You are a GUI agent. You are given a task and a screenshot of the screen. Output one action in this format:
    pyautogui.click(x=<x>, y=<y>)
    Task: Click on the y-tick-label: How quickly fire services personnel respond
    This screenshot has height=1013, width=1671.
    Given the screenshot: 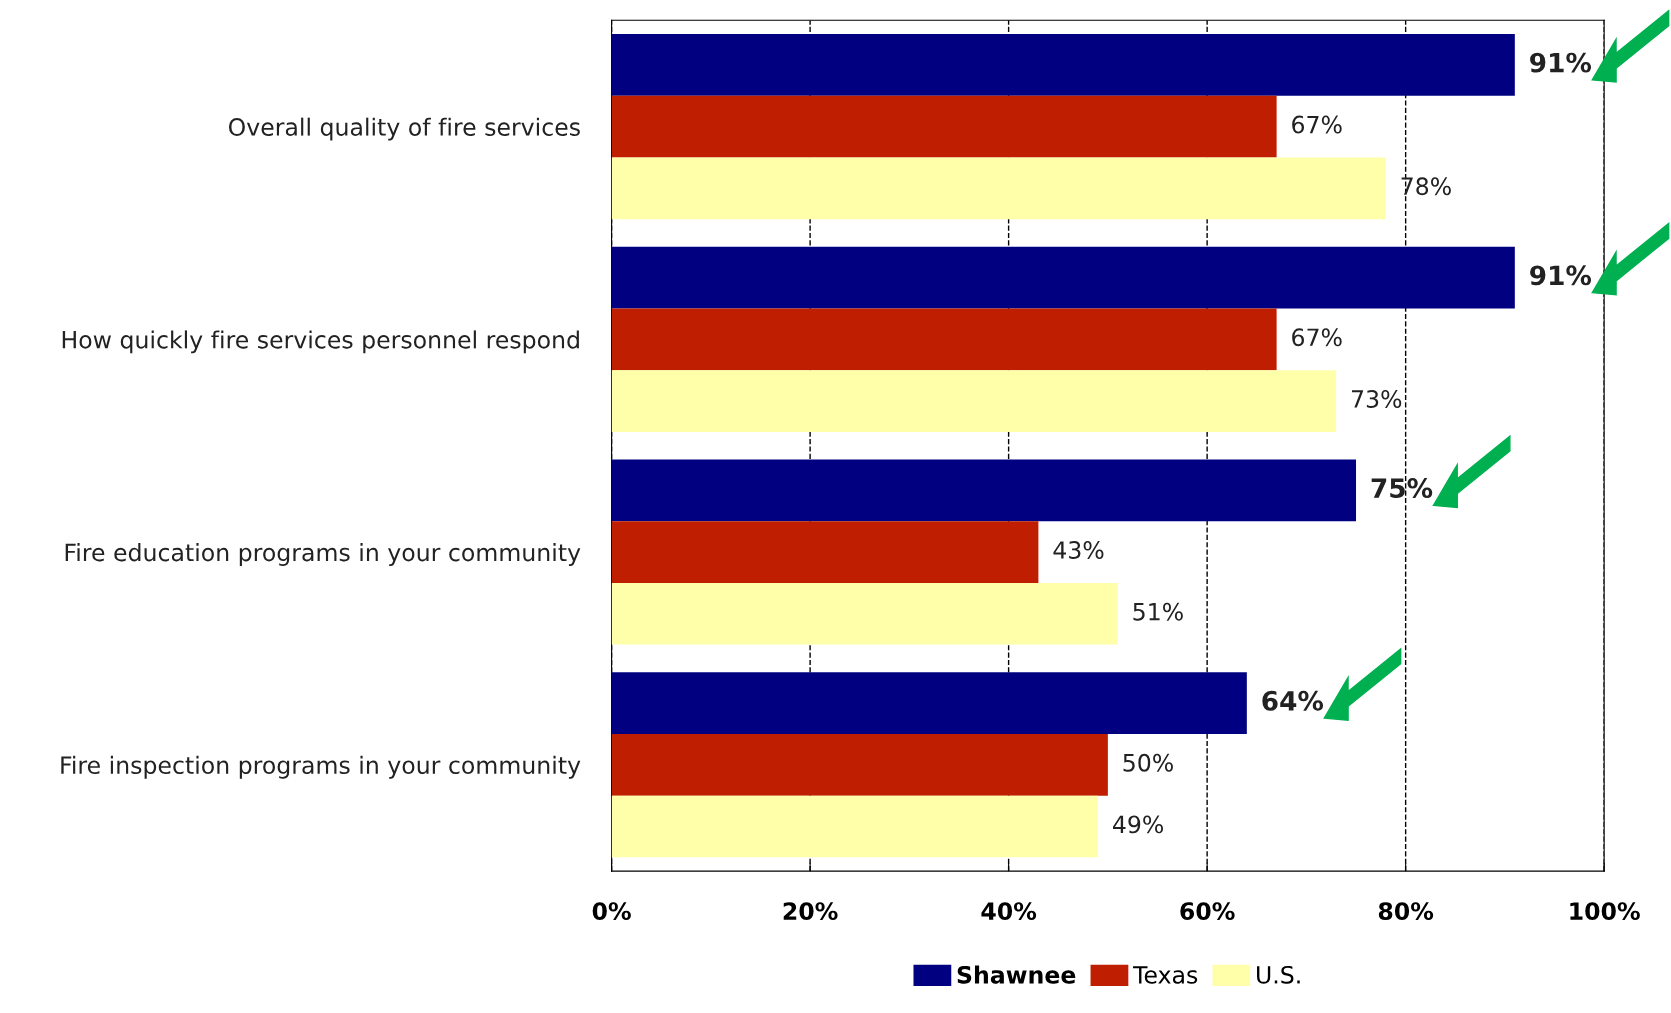 What is the action you would take?
    pyautogui.click(x=320, y=342)
    